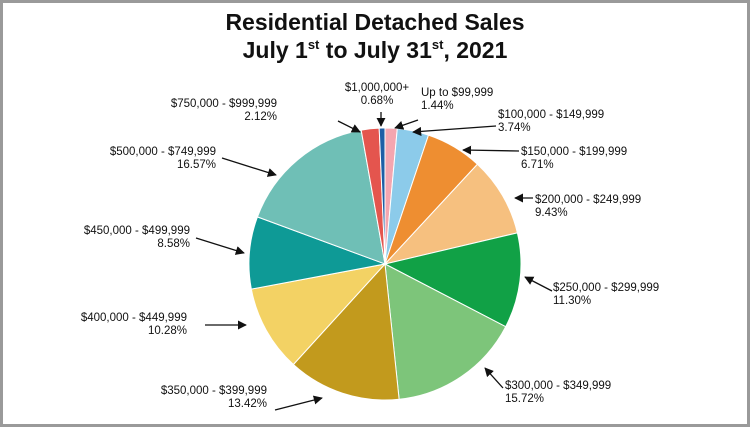 This screenshot has width=750, height=427. I want to click on slice-category: $200,000 - $249,999, so click(588, 200).